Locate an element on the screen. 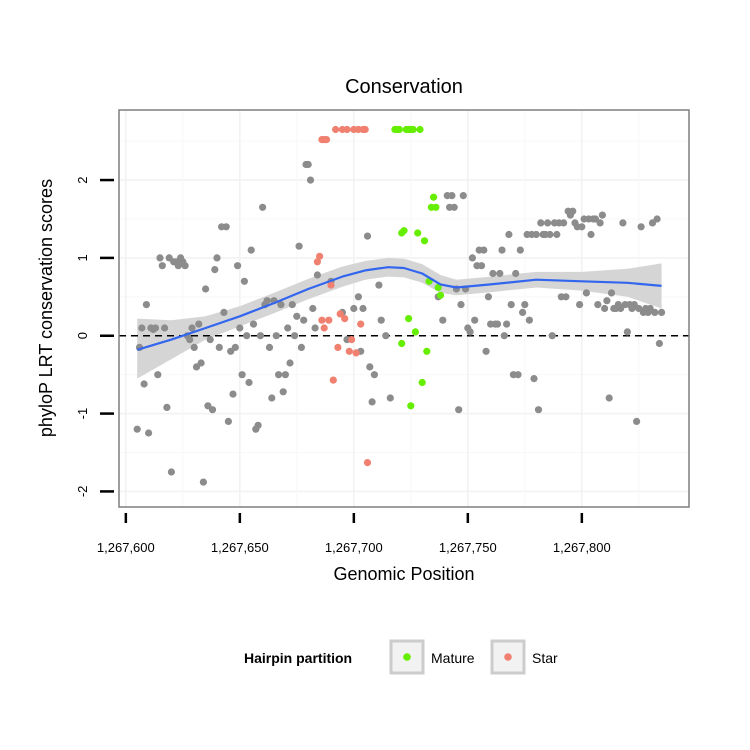  y-axis: -2 -1 0 1 2 is located at coordinates (94, 336).